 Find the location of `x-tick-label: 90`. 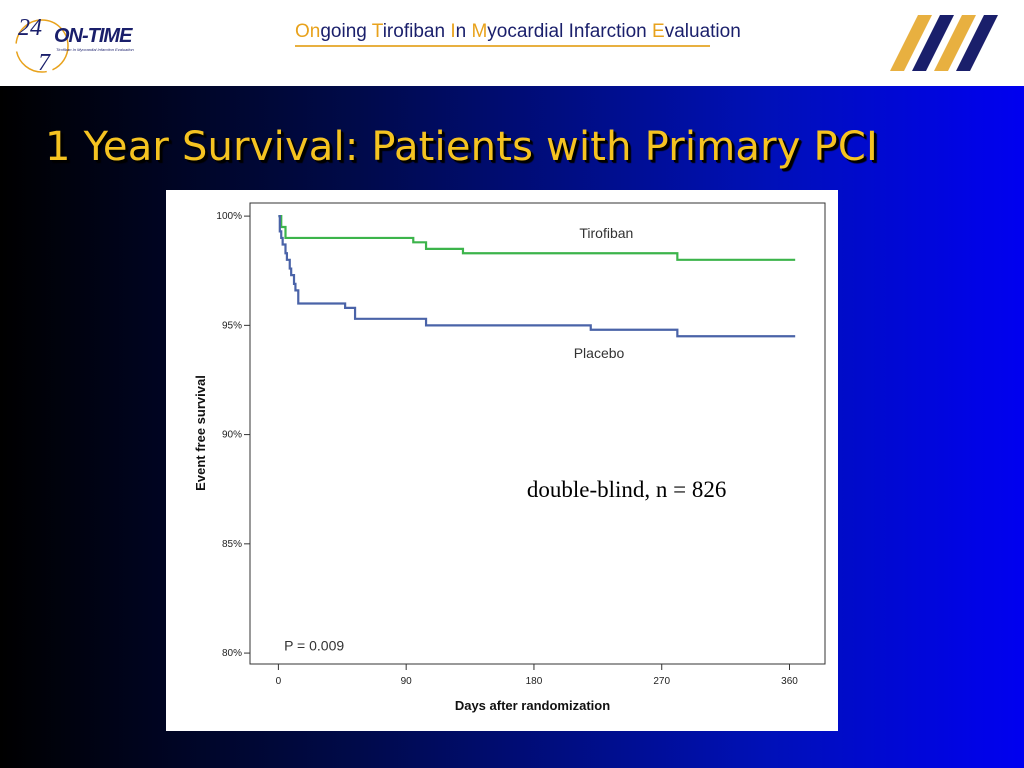

x-tick-label: 90 is located at coordinates (407, 681).